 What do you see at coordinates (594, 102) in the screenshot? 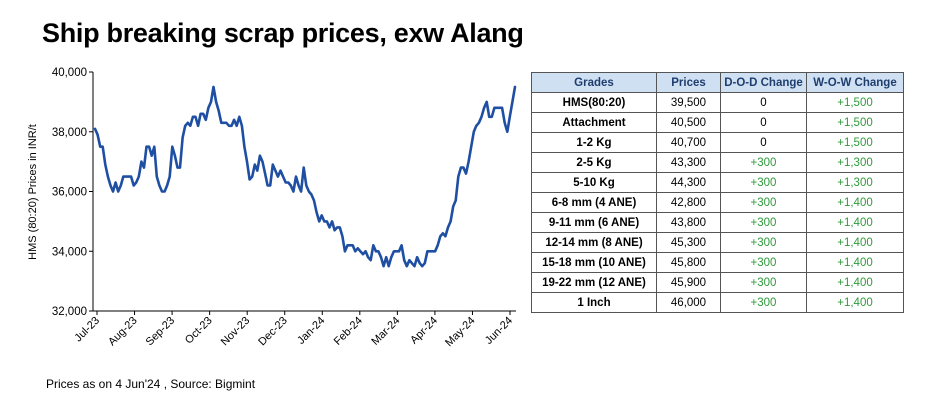
I see `grade-cell: HMS(80:20)` at bounding box center [594, 102].